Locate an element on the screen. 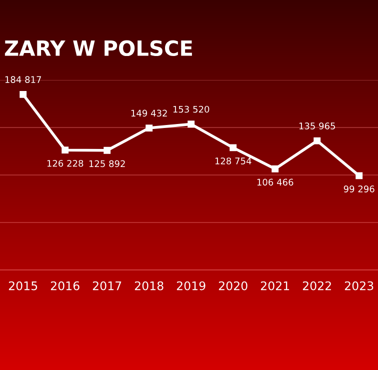  data-label: 149 432 is located at coordinates (149, 113).